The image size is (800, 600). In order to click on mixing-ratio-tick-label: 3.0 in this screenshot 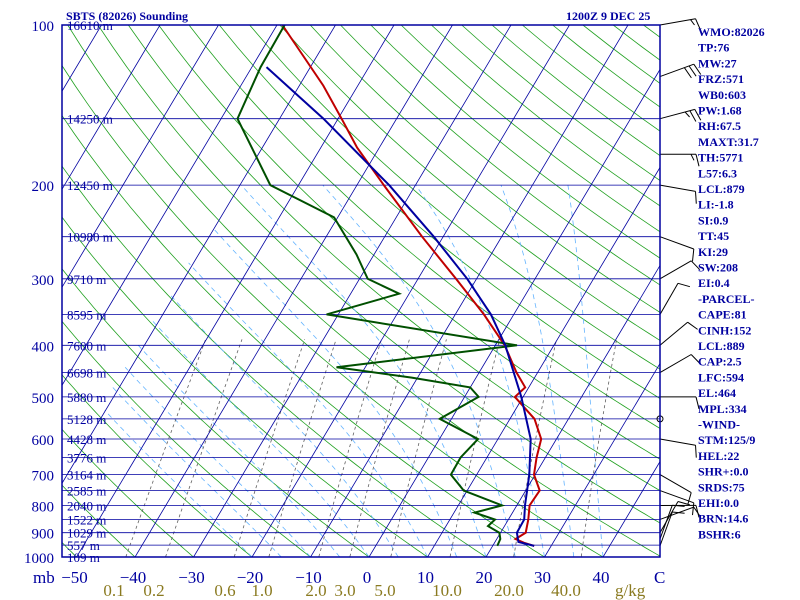, I will do `click(344, 590)`.